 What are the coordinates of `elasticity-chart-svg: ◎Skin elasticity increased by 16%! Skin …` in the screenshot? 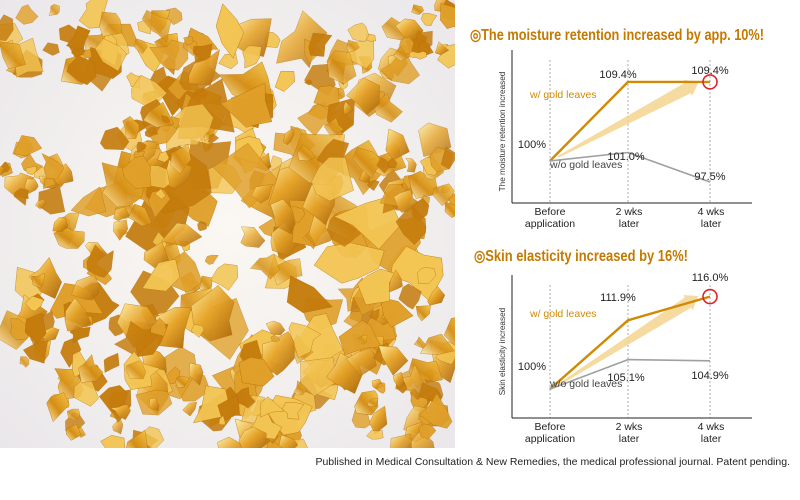 It's located at (613, 346).